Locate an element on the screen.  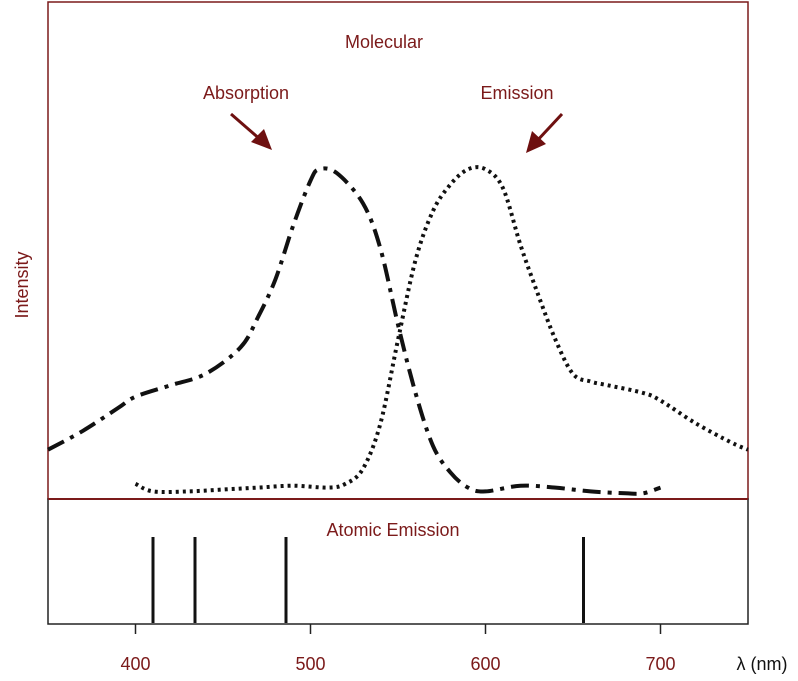
atomic-emission-lines is located at coordinates (368, 580).